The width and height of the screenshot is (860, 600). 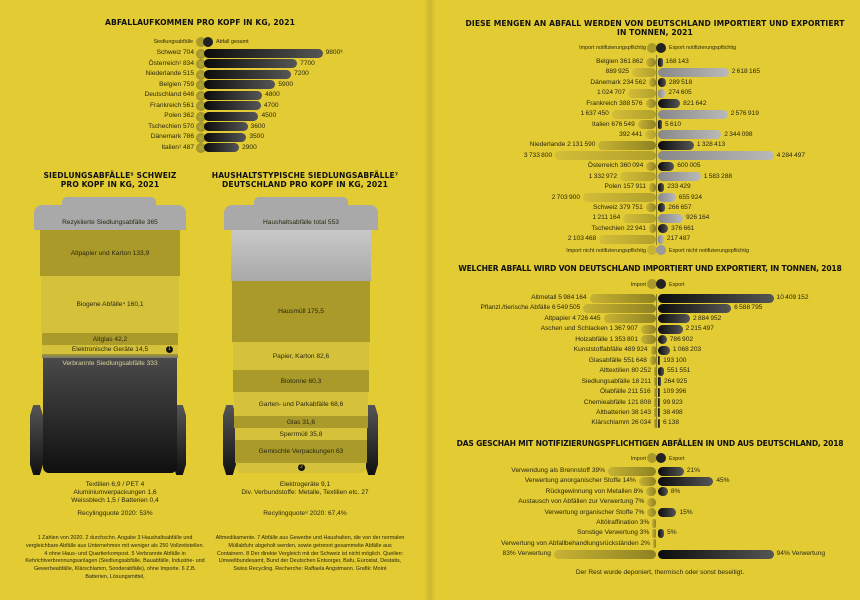 I want to click on import-label: Rückgewinnung von Metallen 8%, so click(x=594, y=491).